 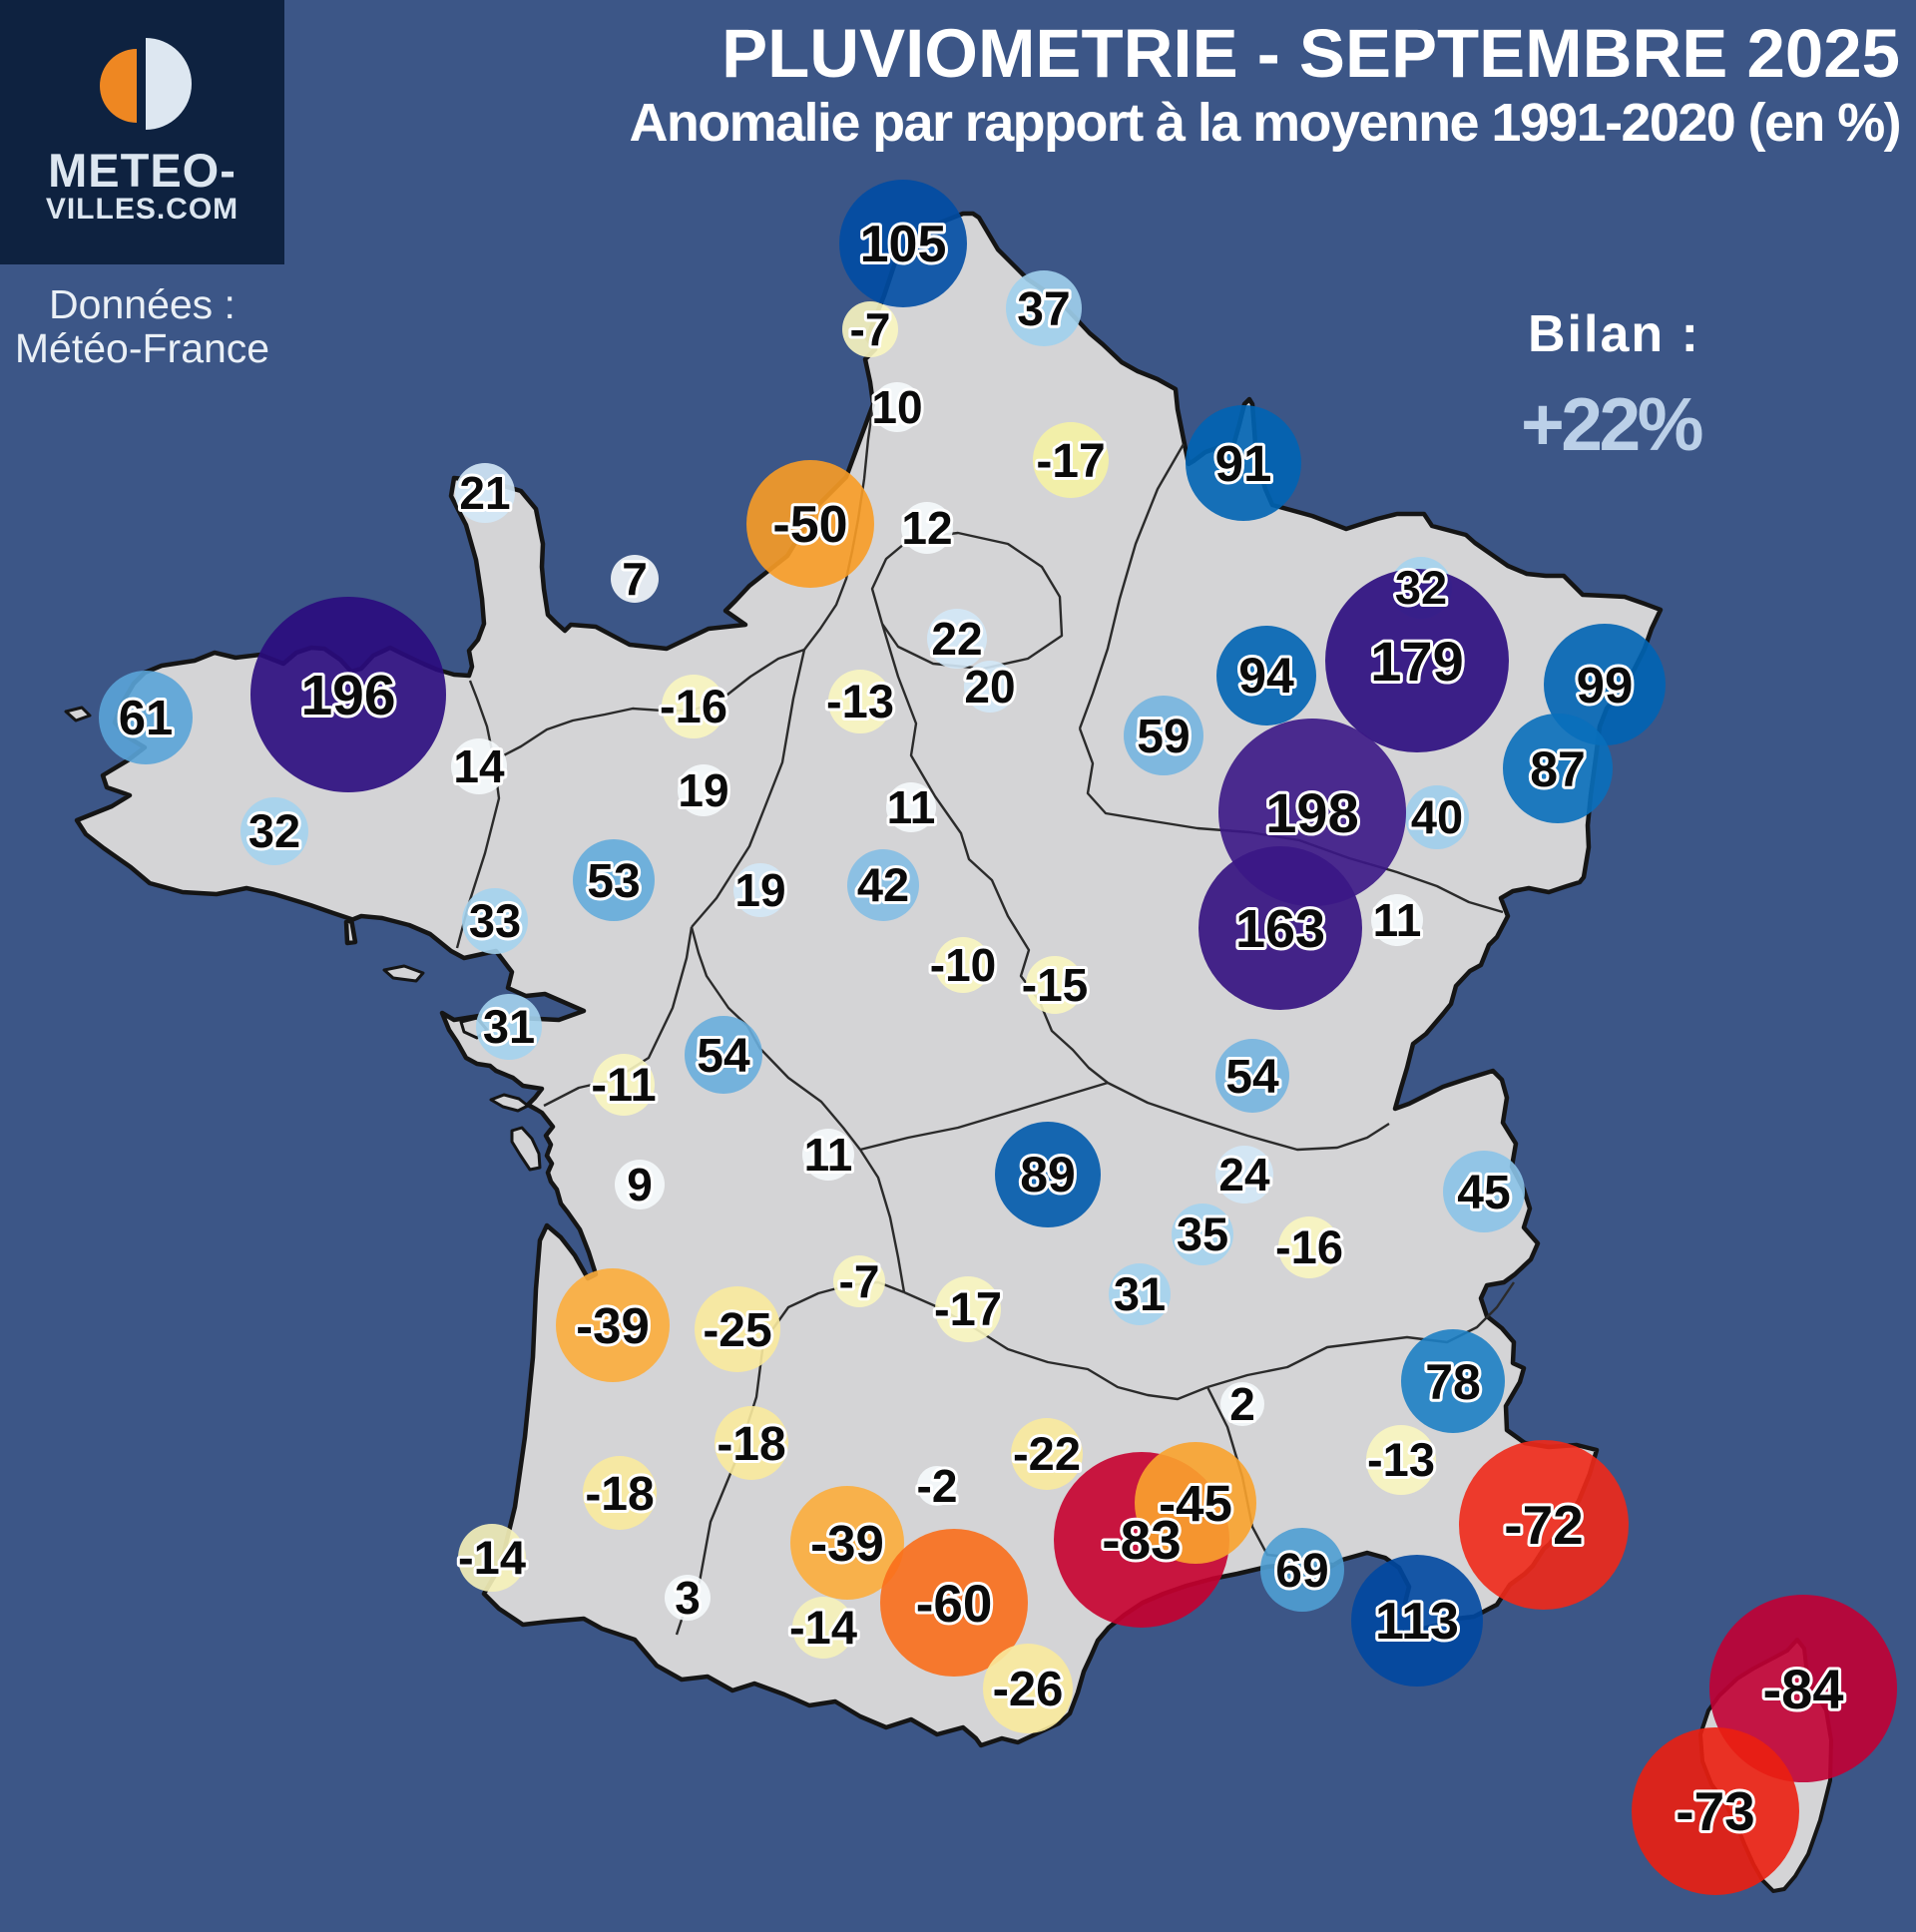 I want to click on svg-text: 37, so click(x=1043, y=309).